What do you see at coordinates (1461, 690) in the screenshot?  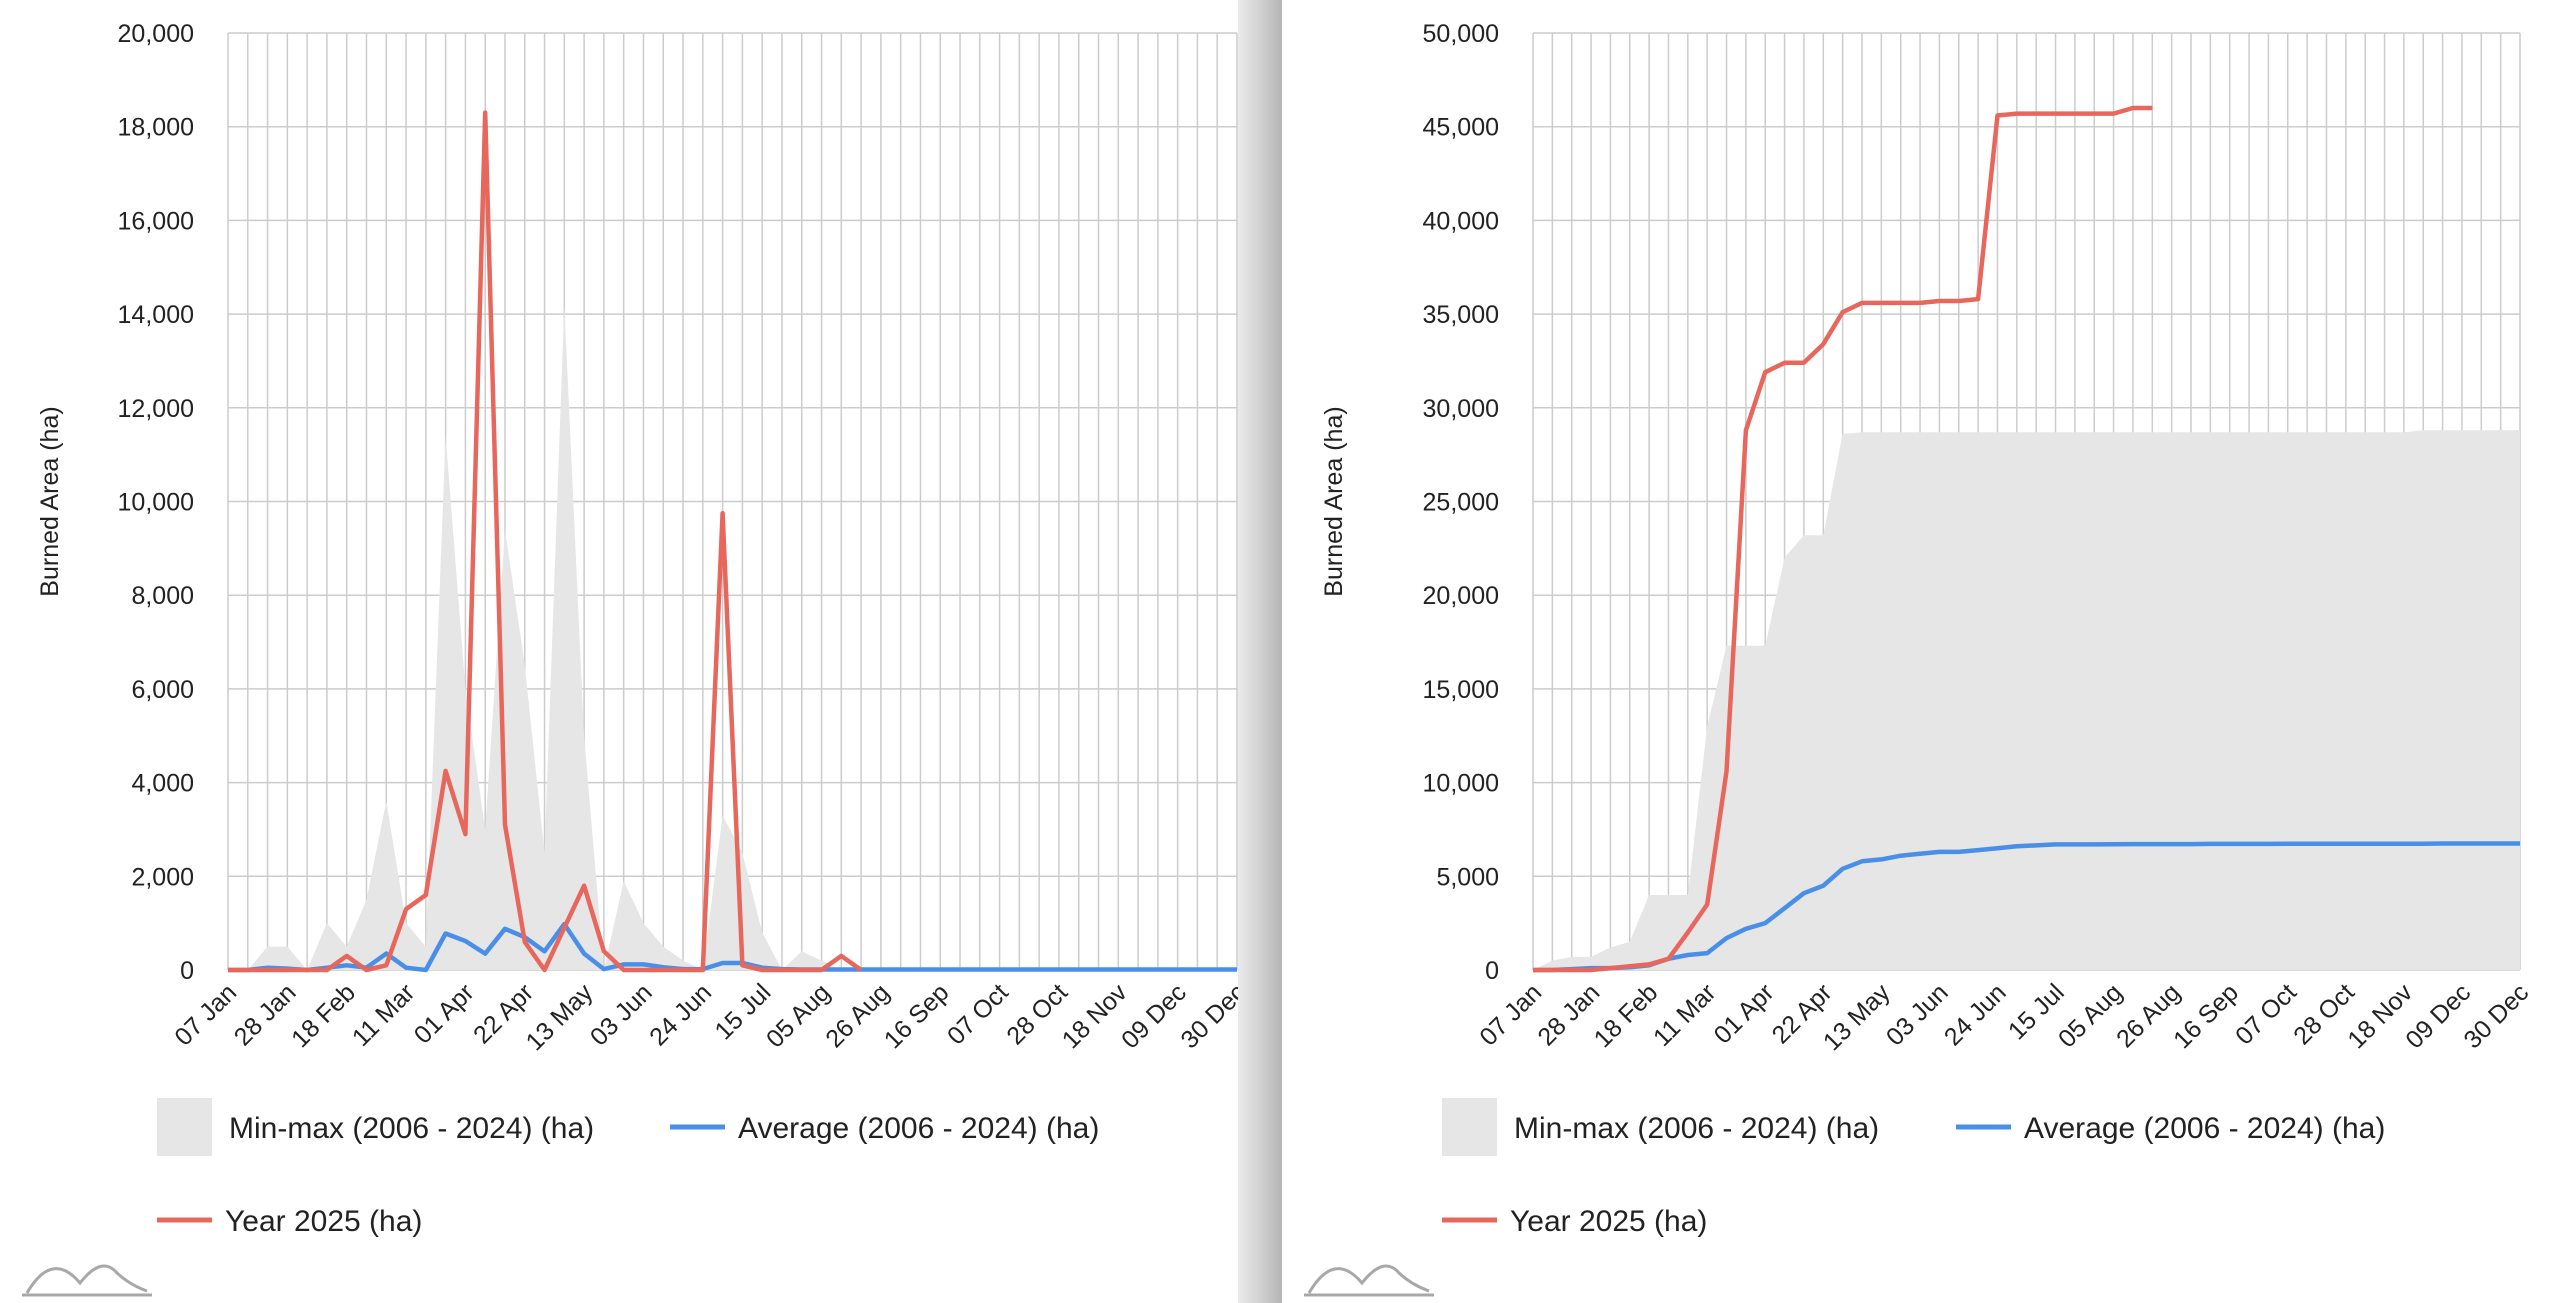 I see `y-tick-label: 15,000` at bounding box center [1461, 690].